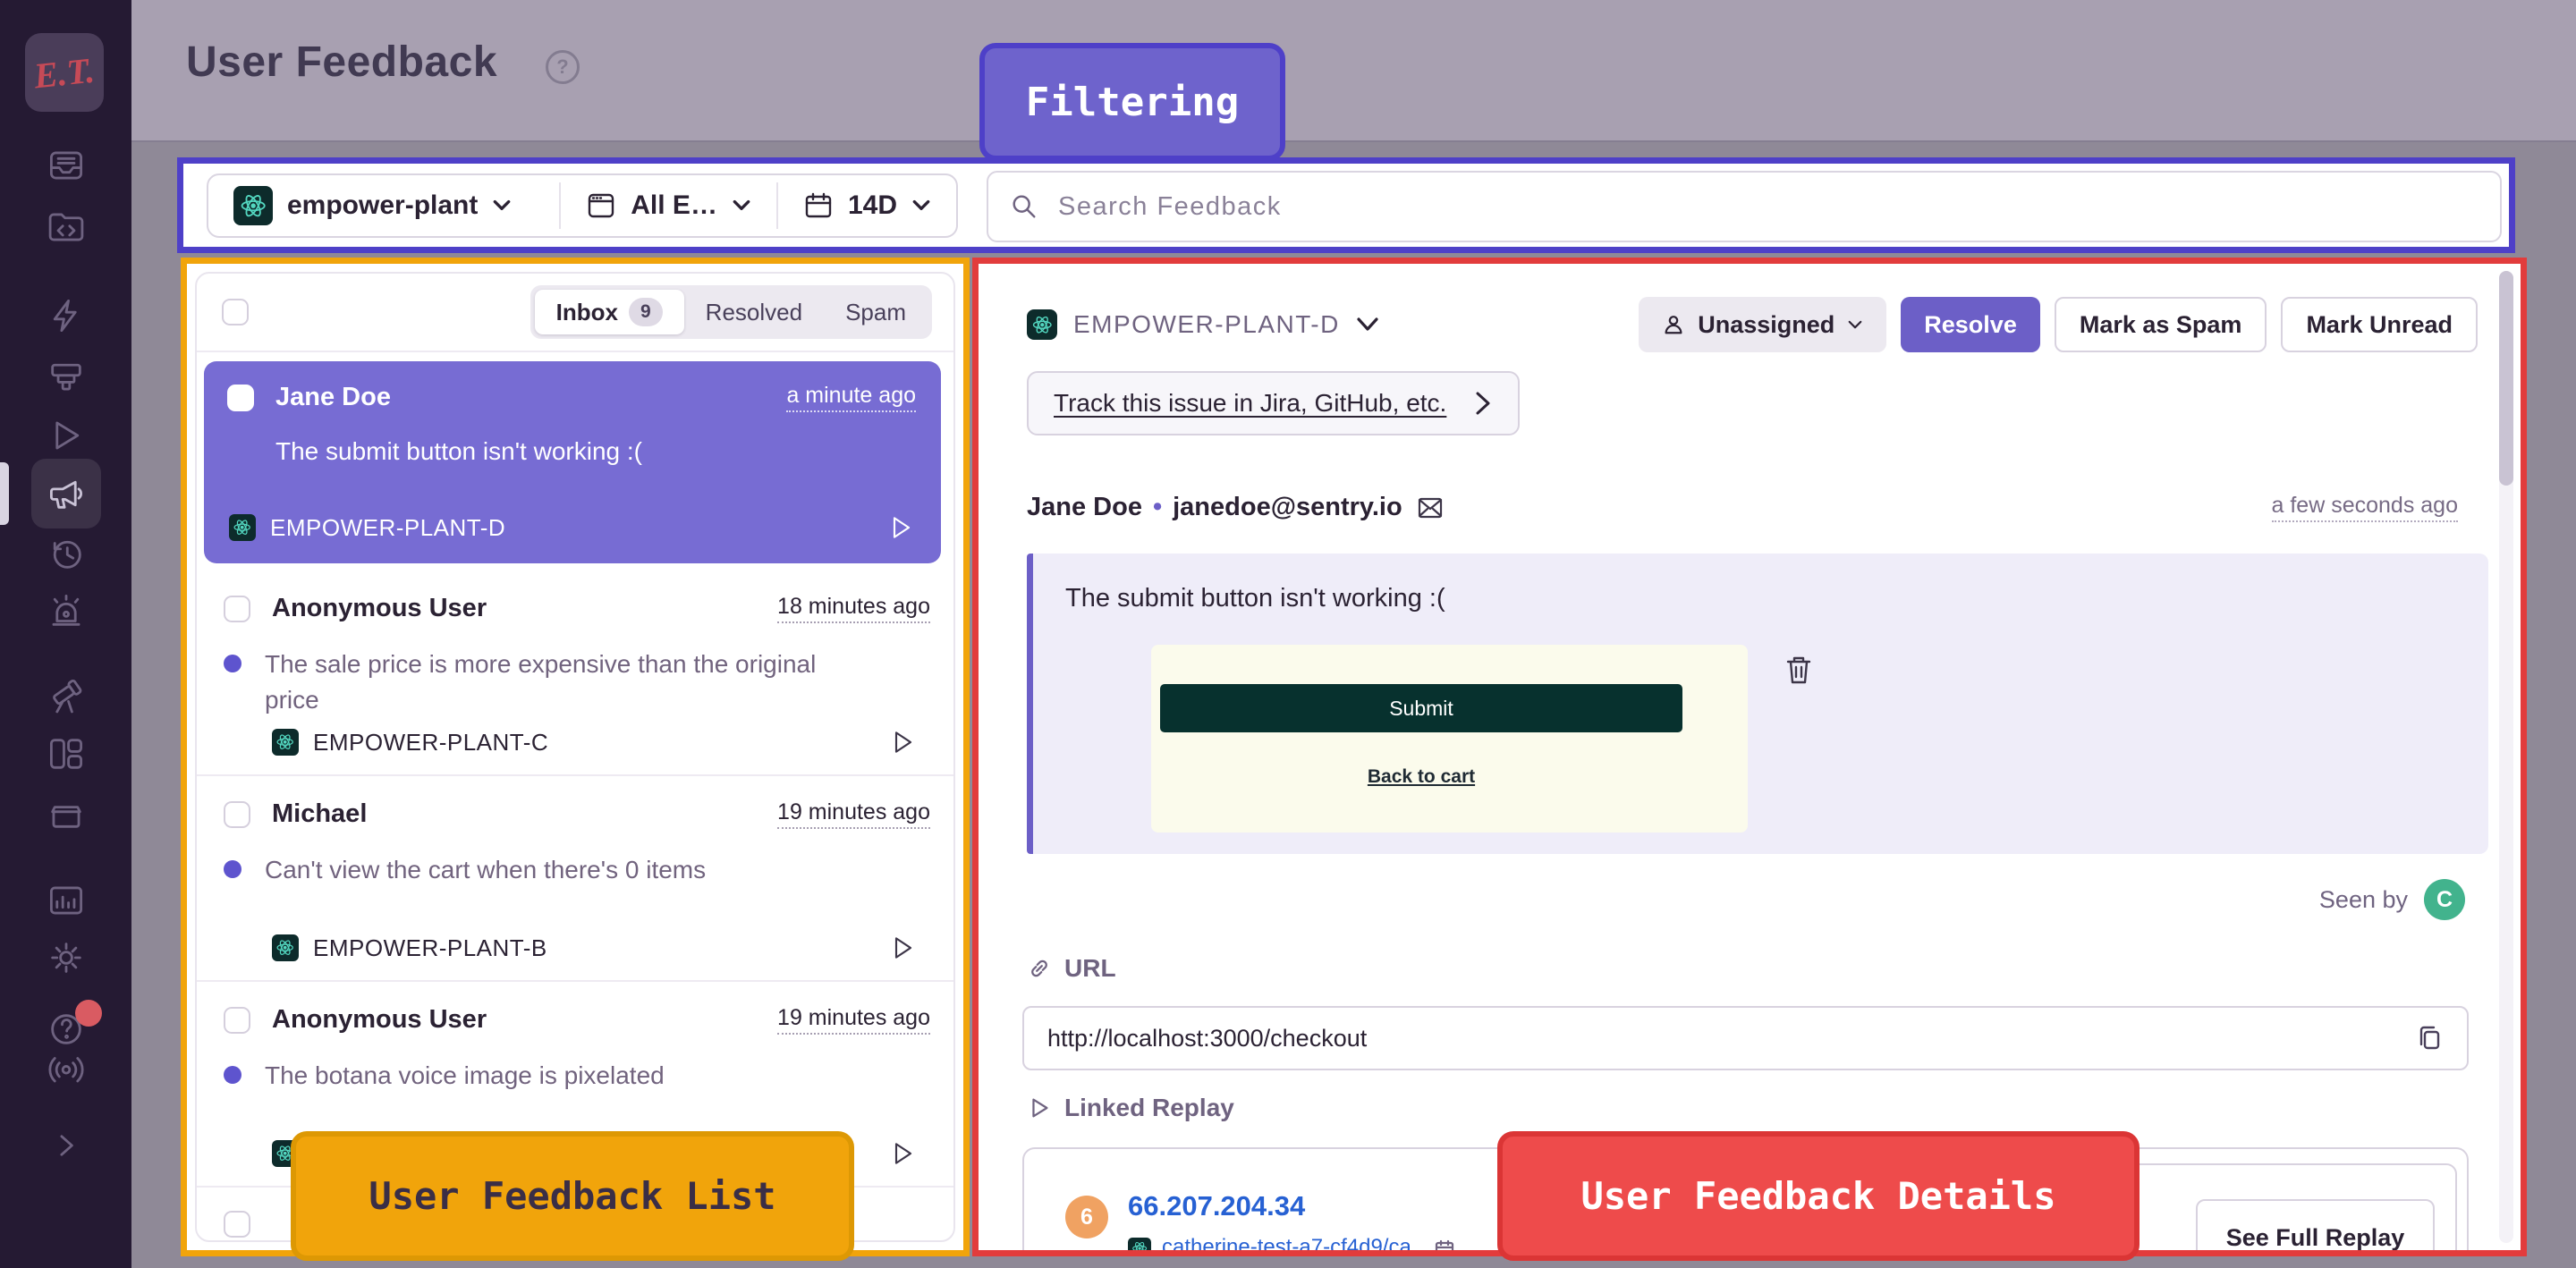 This screenshot has width=2576, height=1268. I want to click on mark-unread-label: Mark Unread, so click(2379, 324).